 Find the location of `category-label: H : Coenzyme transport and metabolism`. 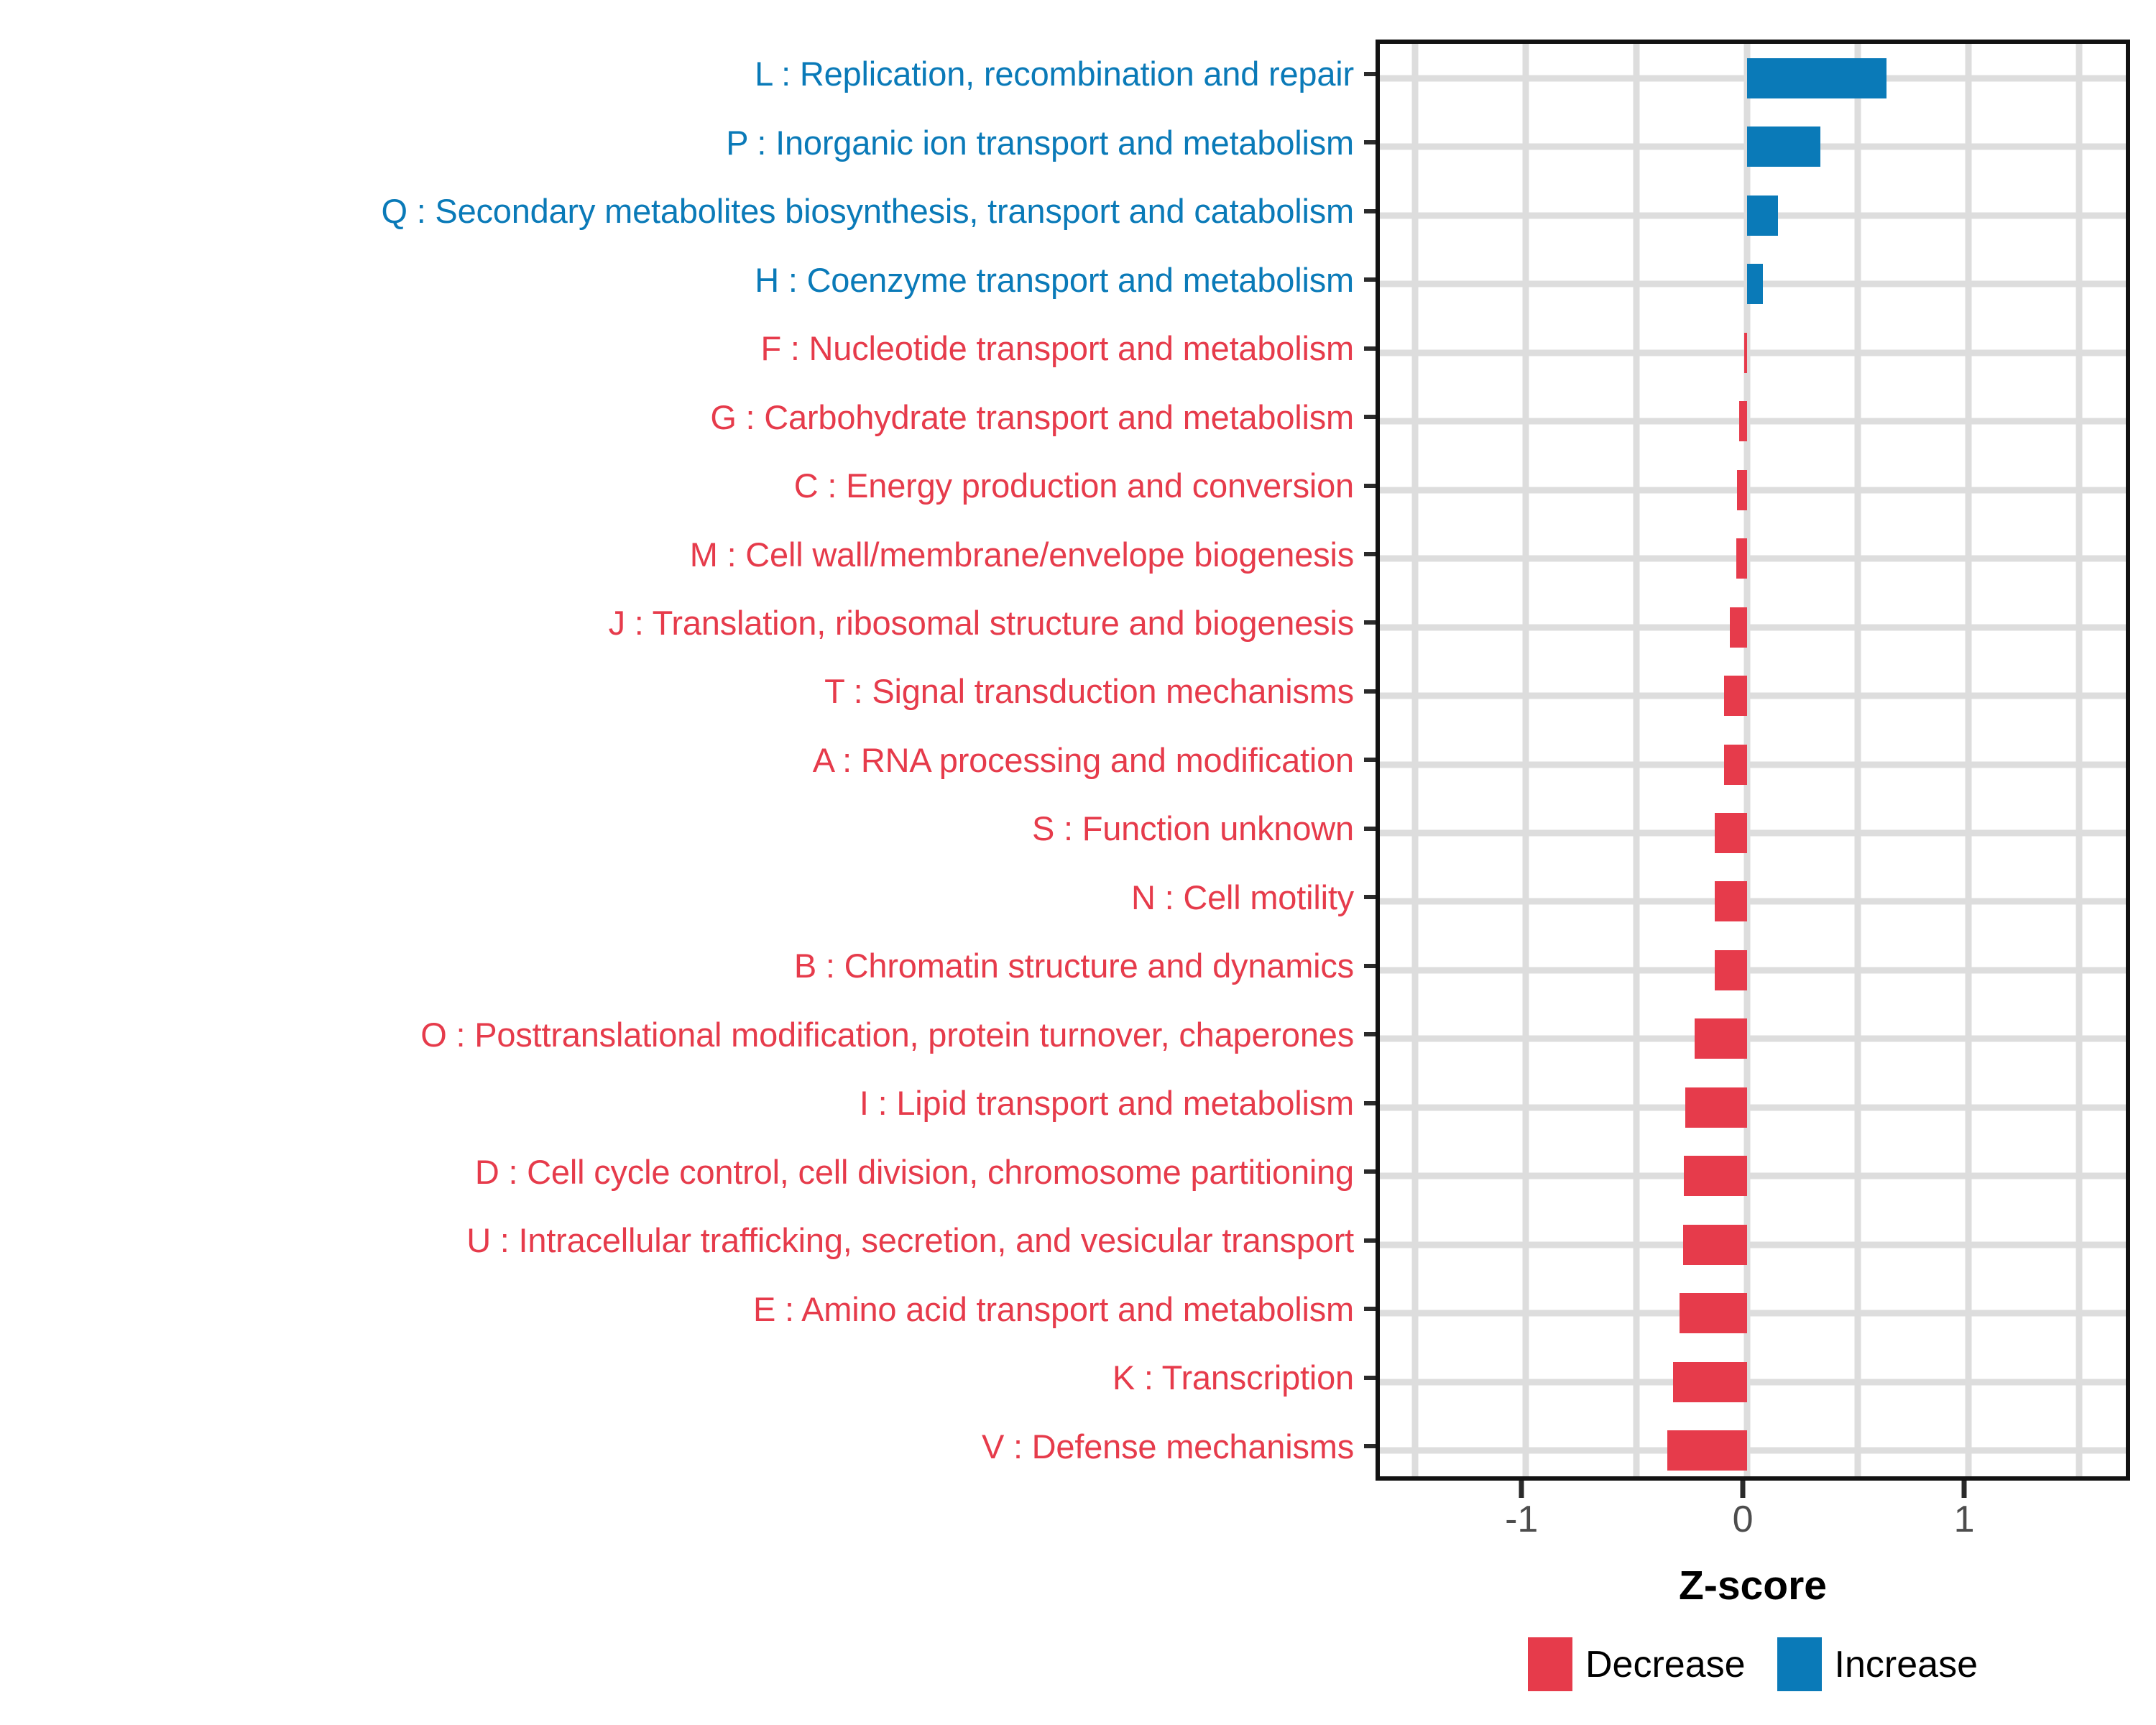

category-label: H : Coenzyme transport and metabolism is located at coordinates (1054, 279).